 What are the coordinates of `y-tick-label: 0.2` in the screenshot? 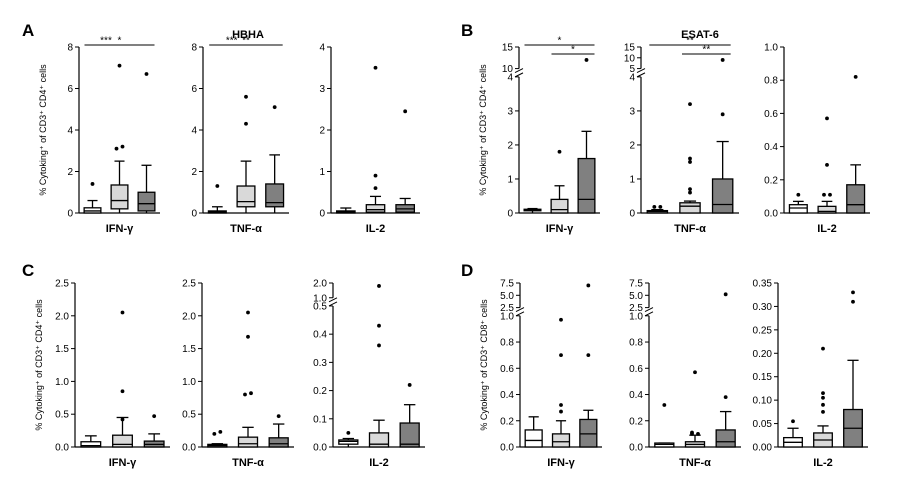 It's located at (636, 421).